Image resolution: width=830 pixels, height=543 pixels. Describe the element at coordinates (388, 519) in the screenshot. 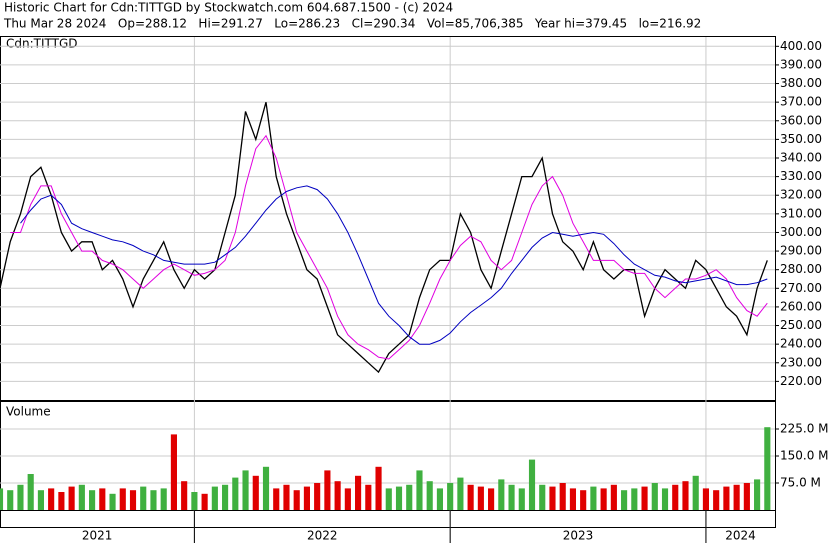

I see `x-axis-frame` at that location.